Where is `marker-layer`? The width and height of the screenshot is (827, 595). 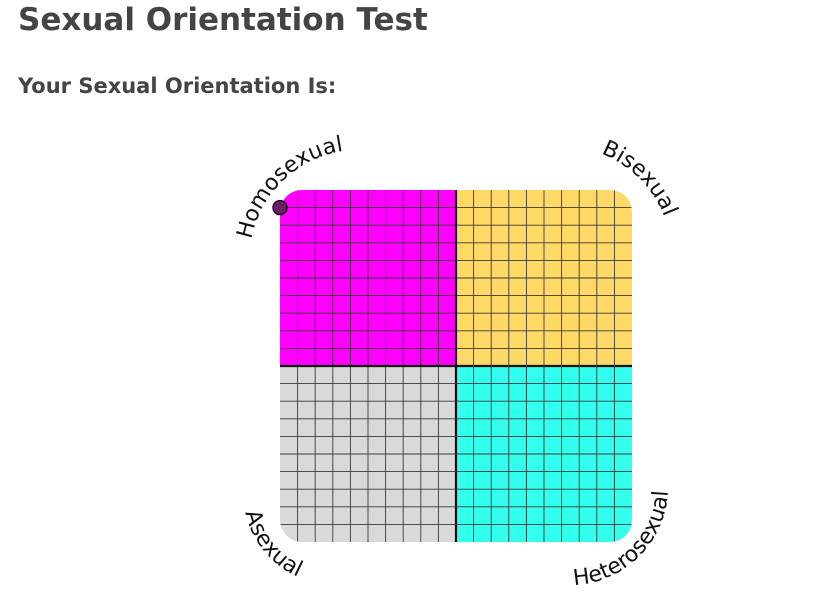
marker-layer is located at coordinates (280, 207).